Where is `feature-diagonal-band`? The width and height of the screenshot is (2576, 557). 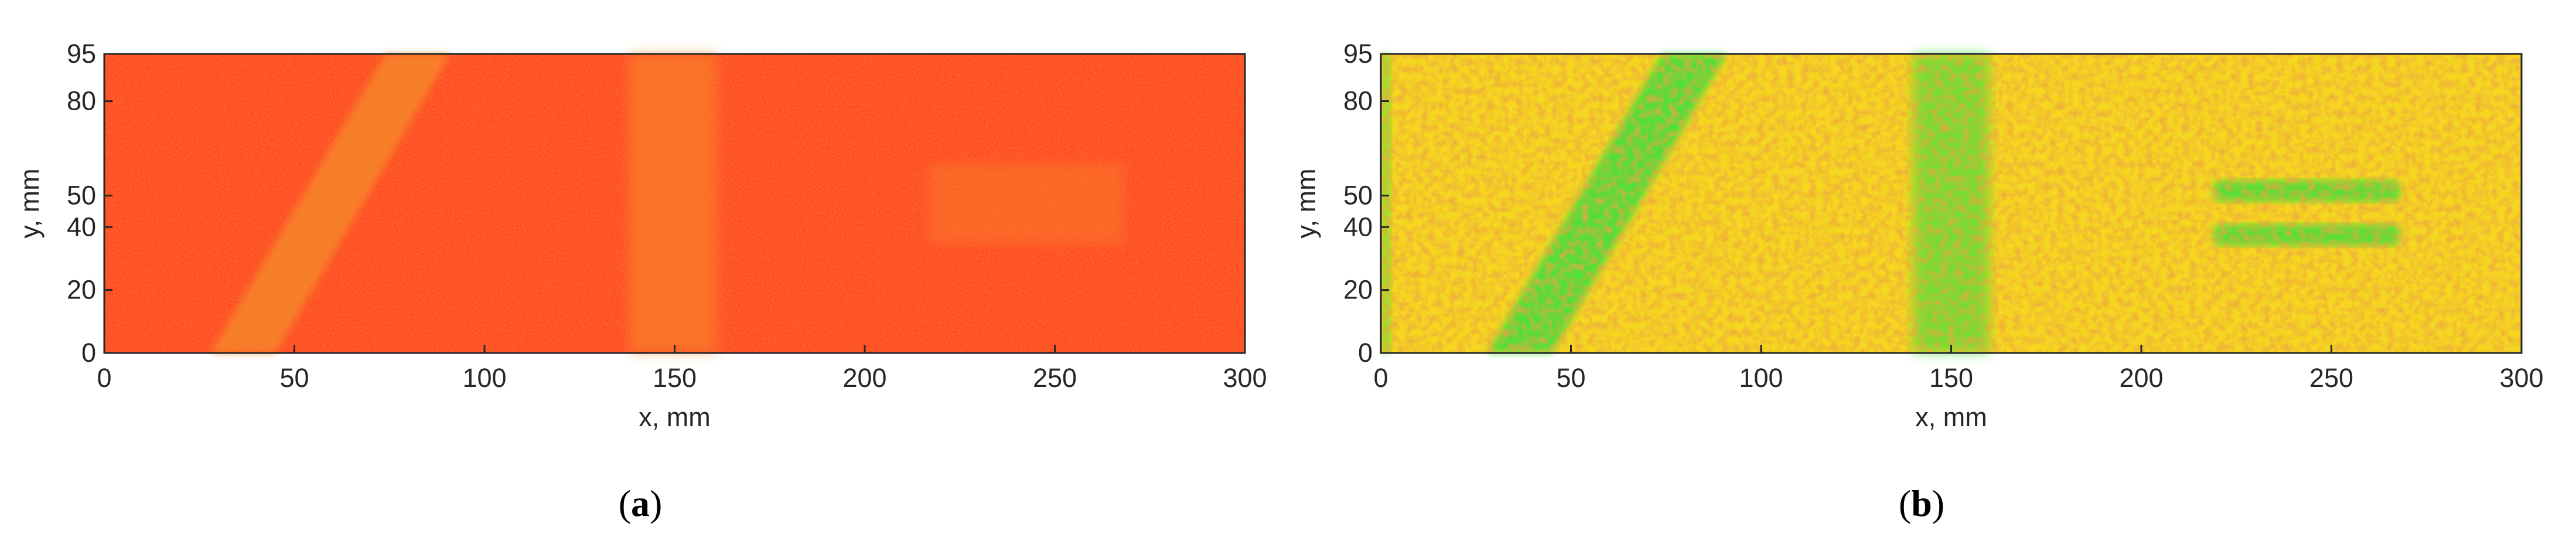
feature-diagonal-band is located at coordinates (331, 204).